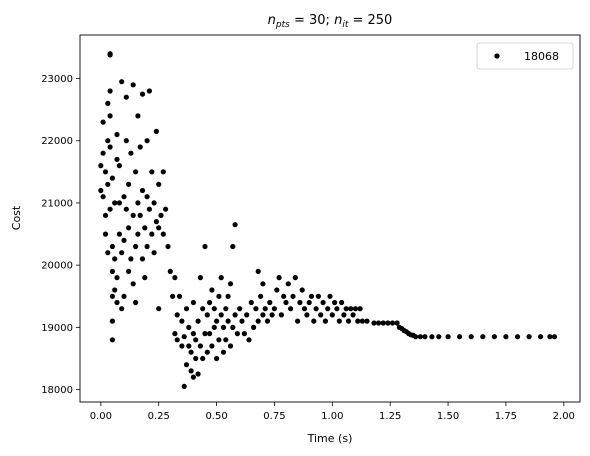 Image resolution: width=590 pixels, height=456 pixels. Describe the element at coordinates (16, 217) in the screenshot. I see `y-axis-label: Cost` at that location.